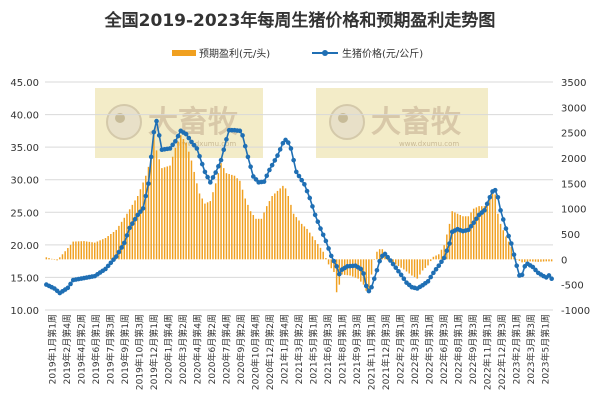 The image size is (595, 415). What do you see at coordinates (285, 349) in the screenshot?
I see `x-axis-tick-label: 2021年1月第4周` at bounding box center [285, 349].